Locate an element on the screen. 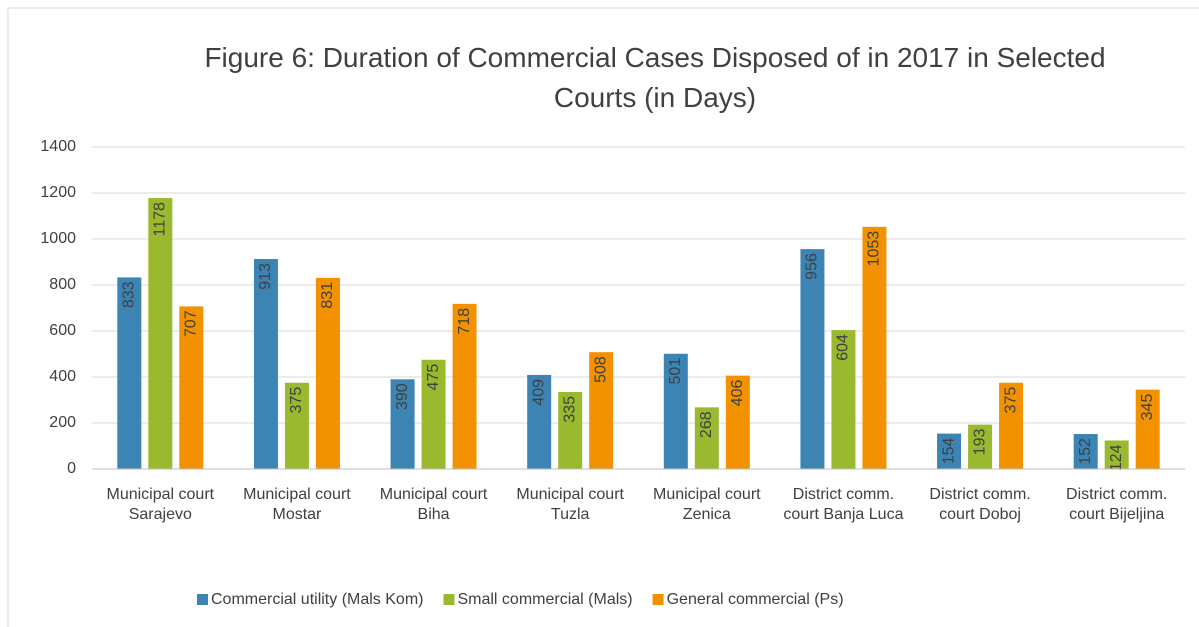 This screenshot has width=1199, height=627. data-label: 154 is located at coordinates (948, 450).